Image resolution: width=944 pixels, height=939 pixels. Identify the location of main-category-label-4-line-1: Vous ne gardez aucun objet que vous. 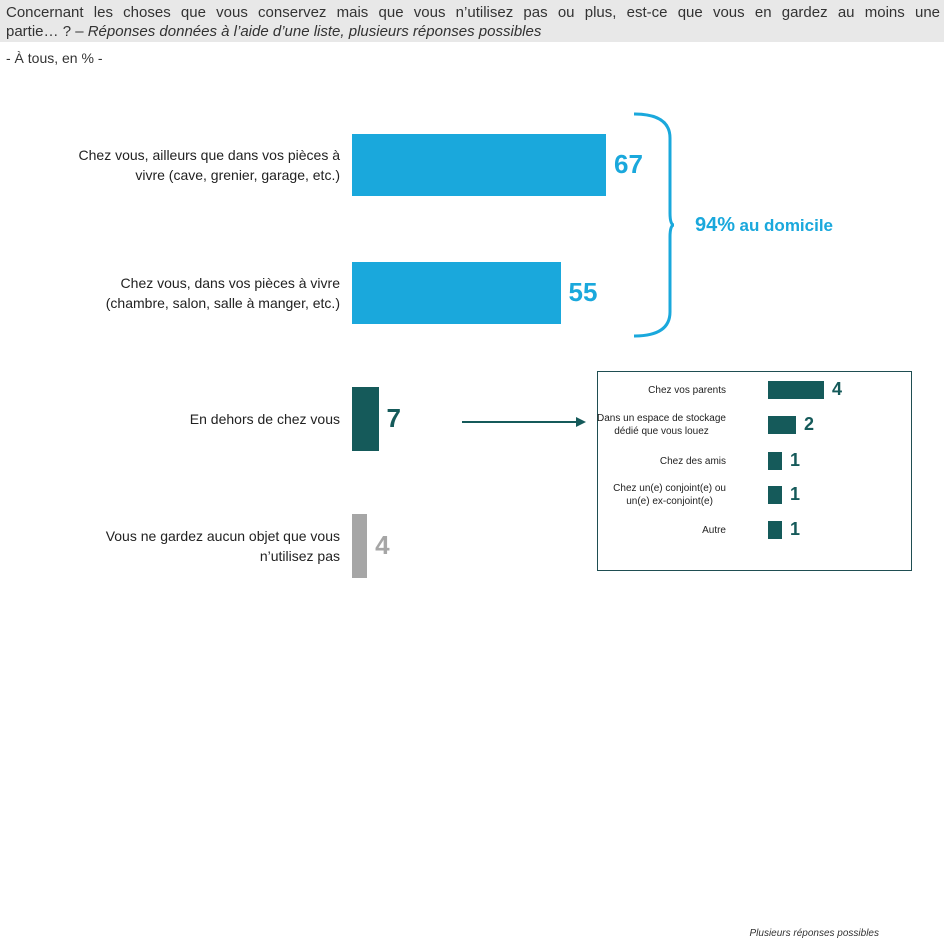
(222, 536).